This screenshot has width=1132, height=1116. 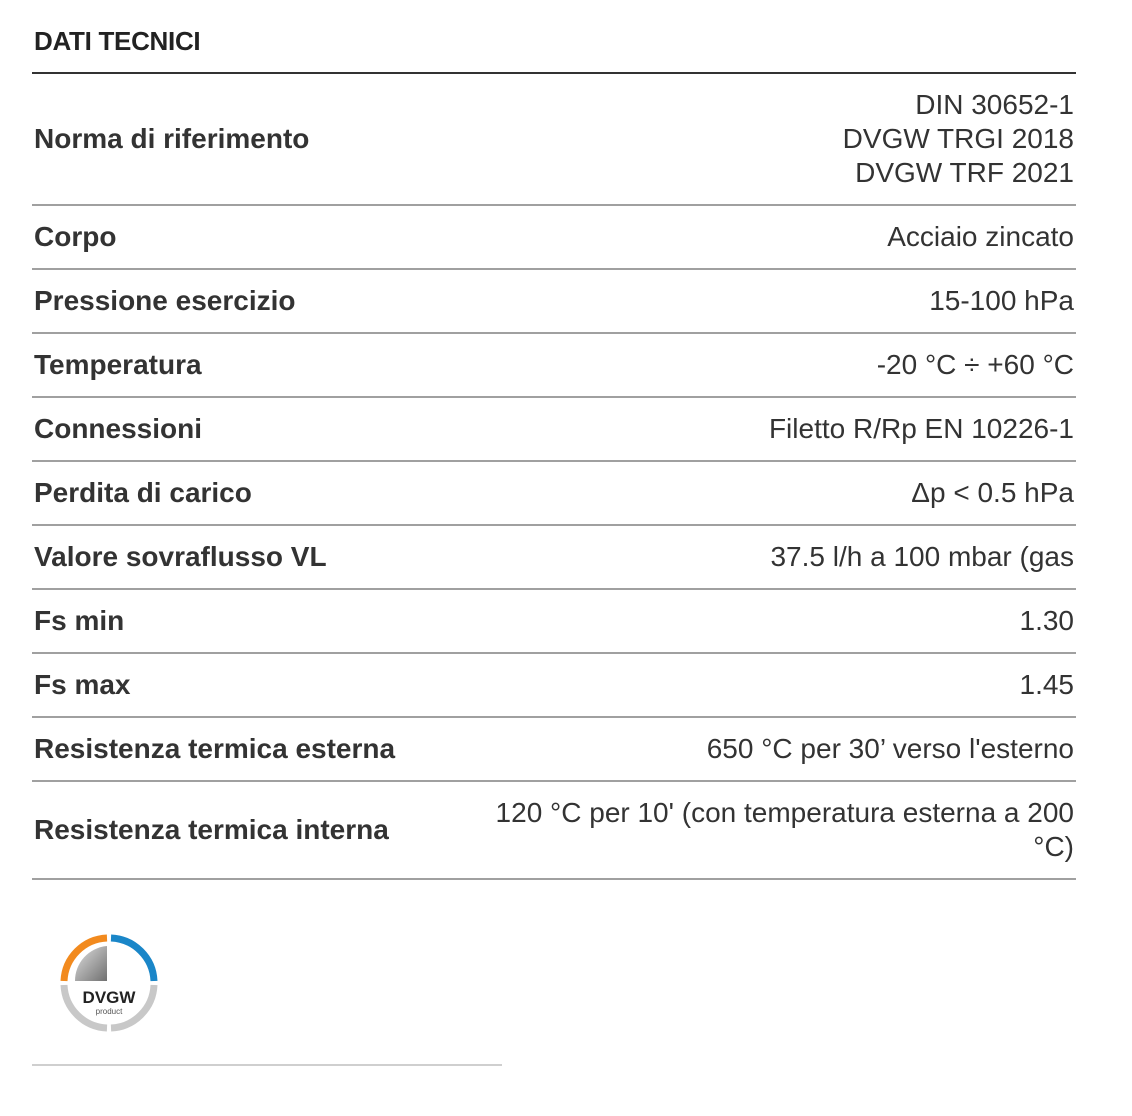 I want to click on table-row: Connessioni Filetto R/Rp EN 10226-1, so click(x=554, y=430).